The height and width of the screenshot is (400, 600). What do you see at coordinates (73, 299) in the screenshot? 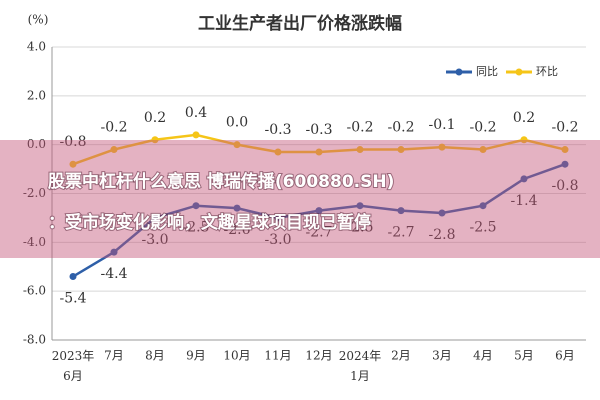
I see `data-label: -5.4` at bounding box center [73, 299].